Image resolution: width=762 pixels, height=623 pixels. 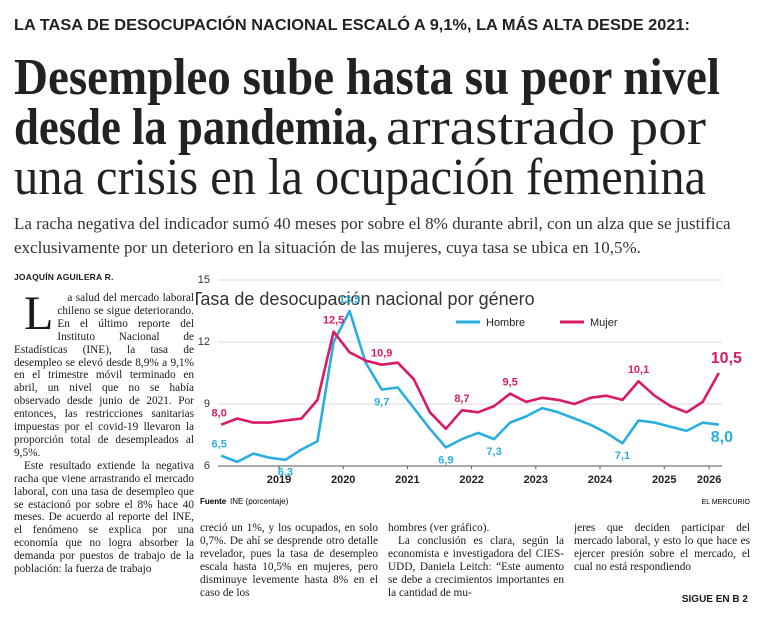 I want to click on data-label: 7,1, so click(x=622, y=456).